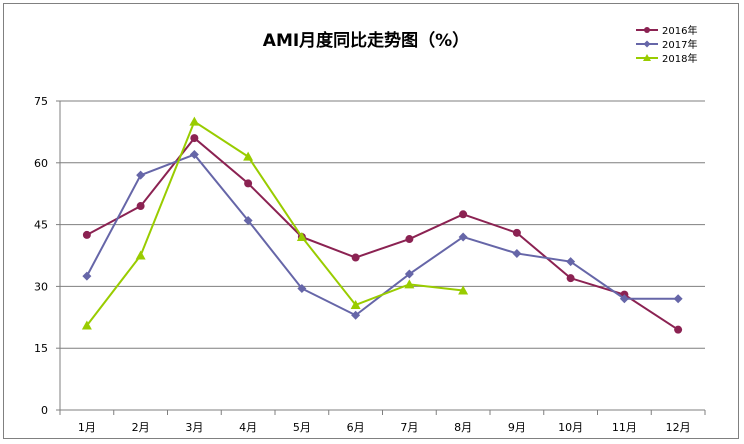 This screenshot has height=444, width=744. I want to click on y-tick-label: 30, so click(41, 286).